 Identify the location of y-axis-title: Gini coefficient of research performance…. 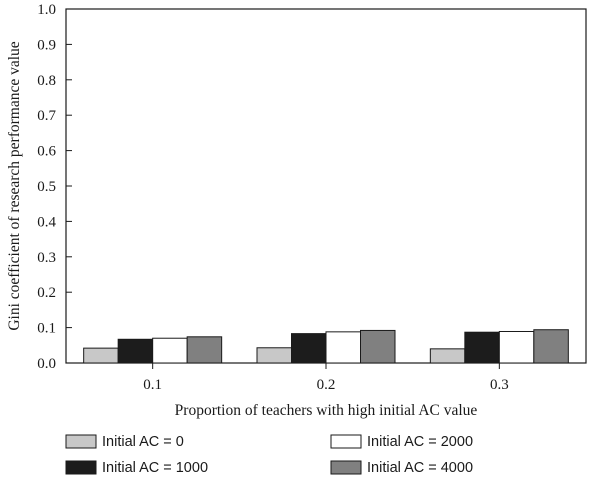
(14, 185).